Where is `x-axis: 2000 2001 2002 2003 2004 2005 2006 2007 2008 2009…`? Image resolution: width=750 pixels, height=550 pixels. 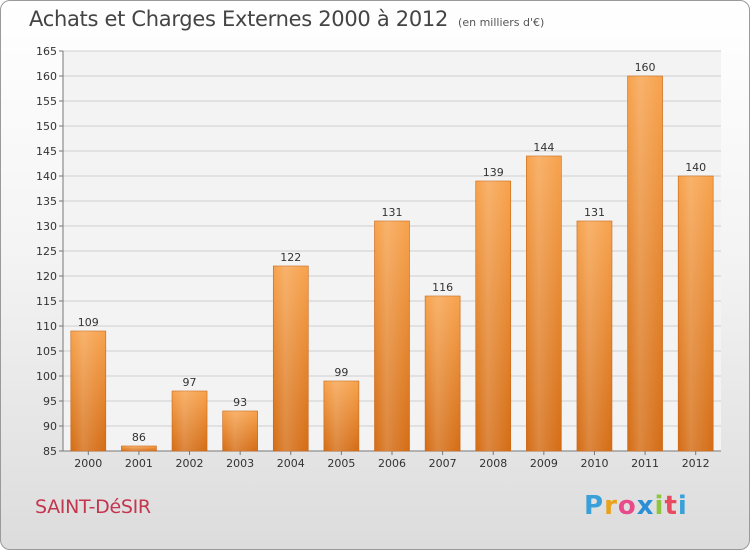
x-axis: 2000 2001 2002 2003 2004 2005 2006 2007 2008 2009… is located at coordinates (392, 460).